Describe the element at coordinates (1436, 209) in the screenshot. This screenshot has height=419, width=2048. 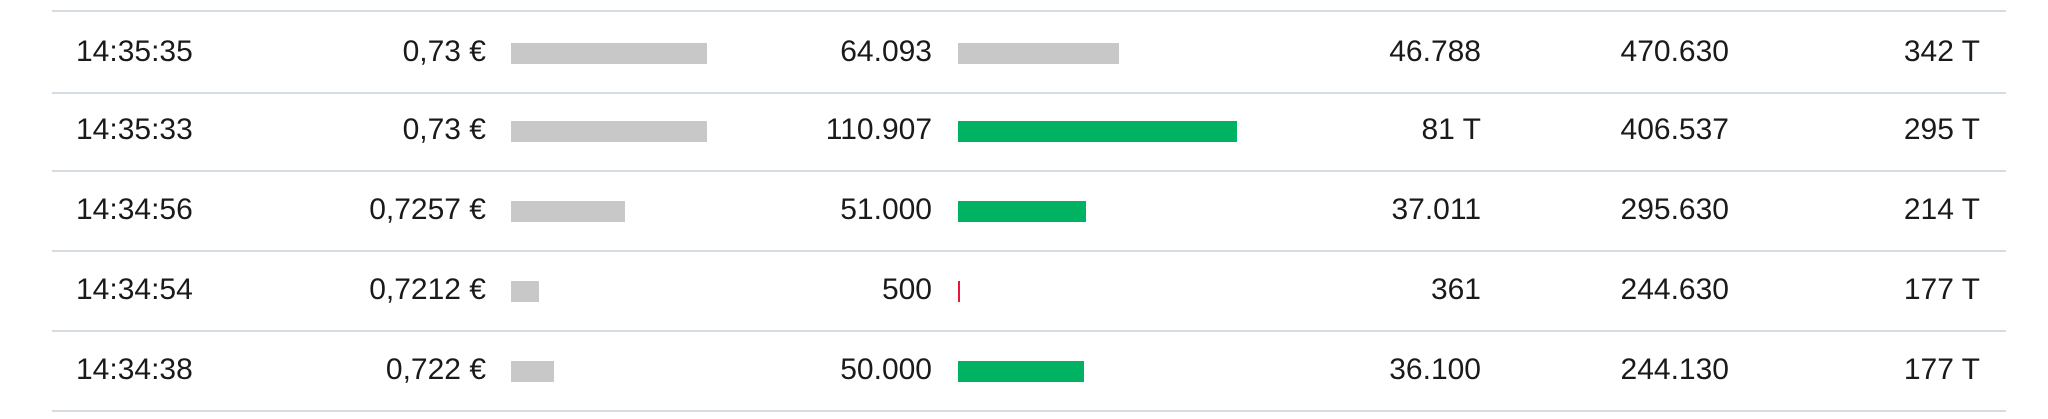
I see `col4: 37.011` at that location.